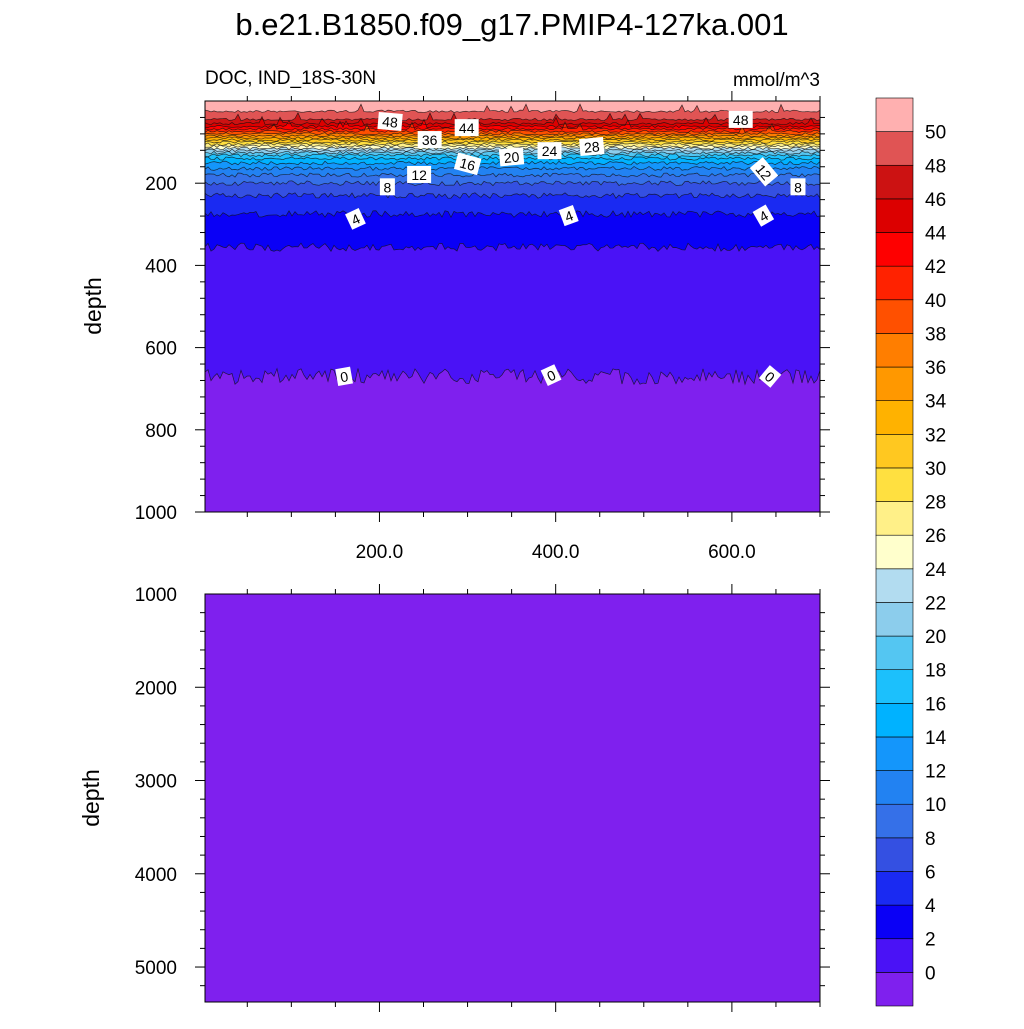 The width and height of the screenshot is (1024, 1029). Describe the element at coordinates (91, 798) in the screenshot. I see `bottom-y-axis-label: depth` at that location.